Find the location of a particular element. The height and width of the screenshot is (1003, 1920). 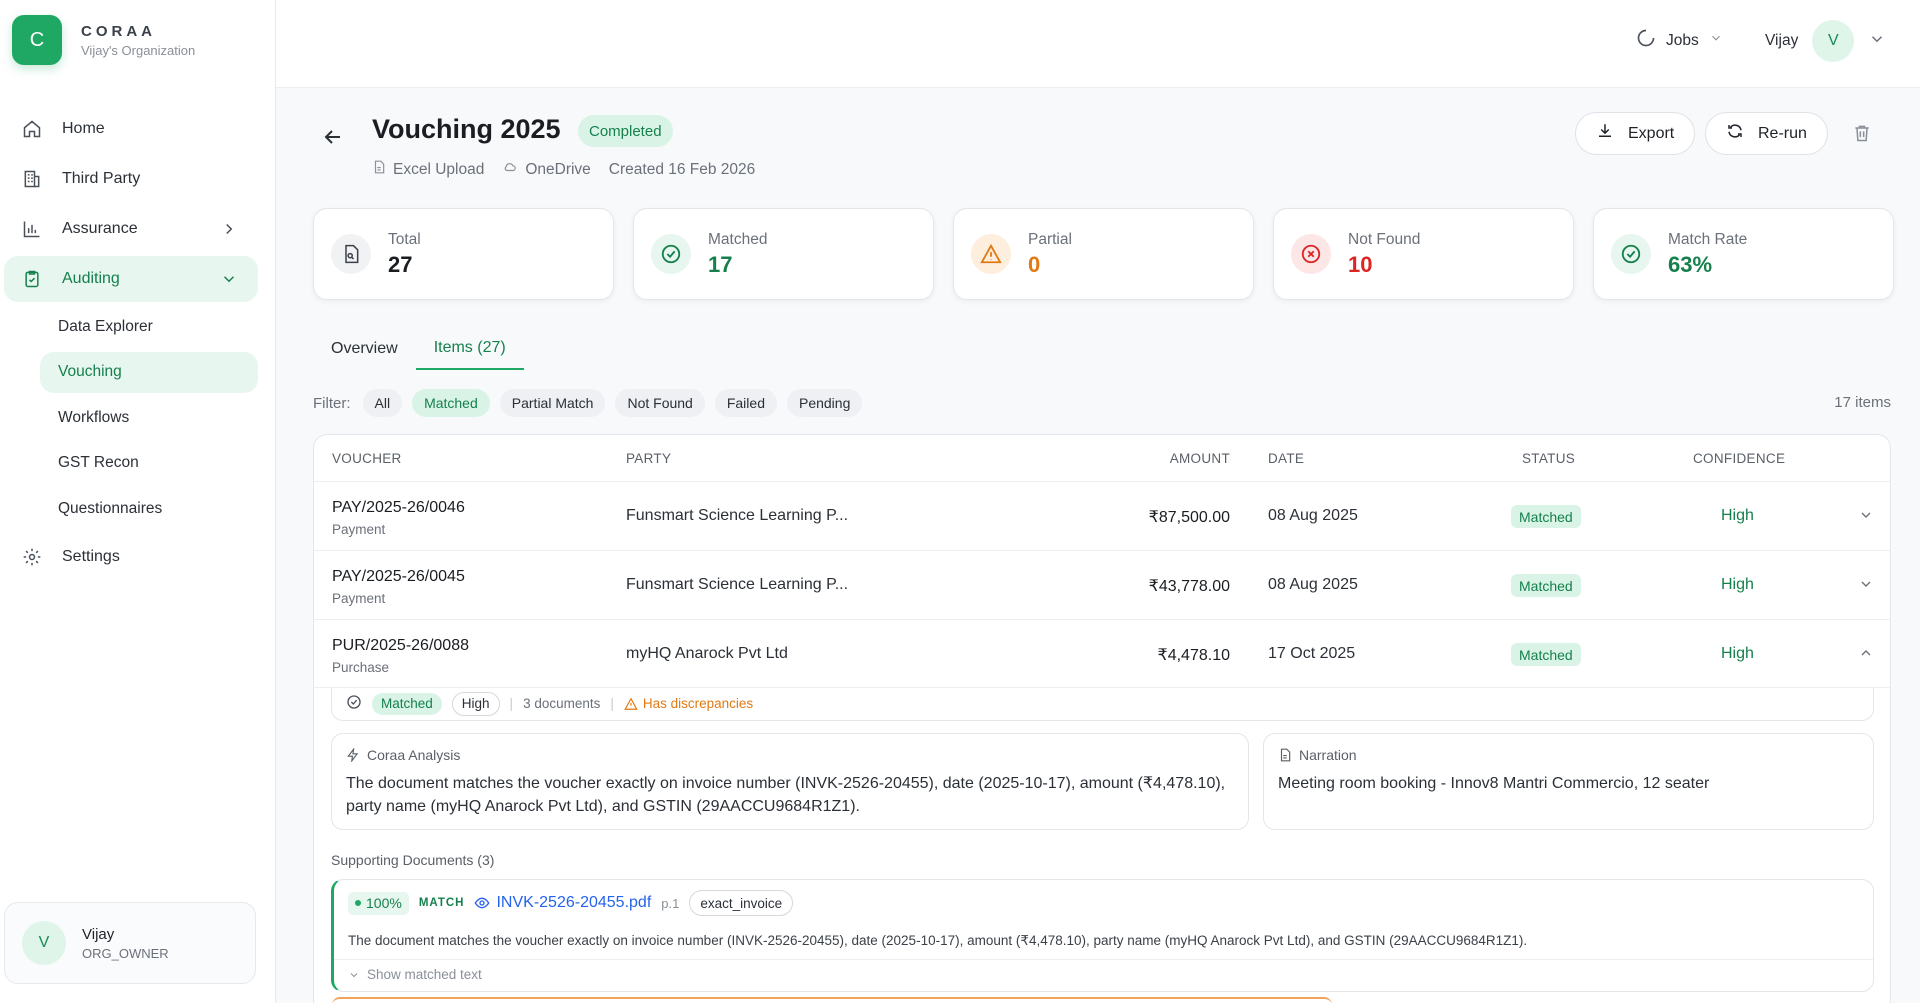

avatar: V is located at coordinates (44, 943).